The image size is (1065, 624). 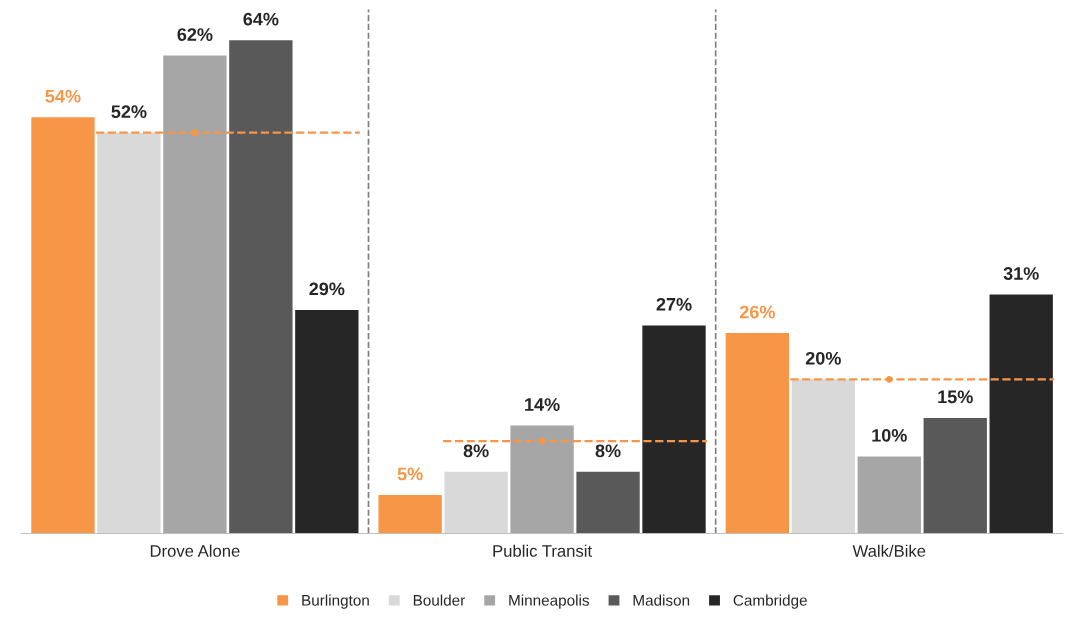 I want to click on x-tick-label: Walk/Bike, so click(x=889, y=550).